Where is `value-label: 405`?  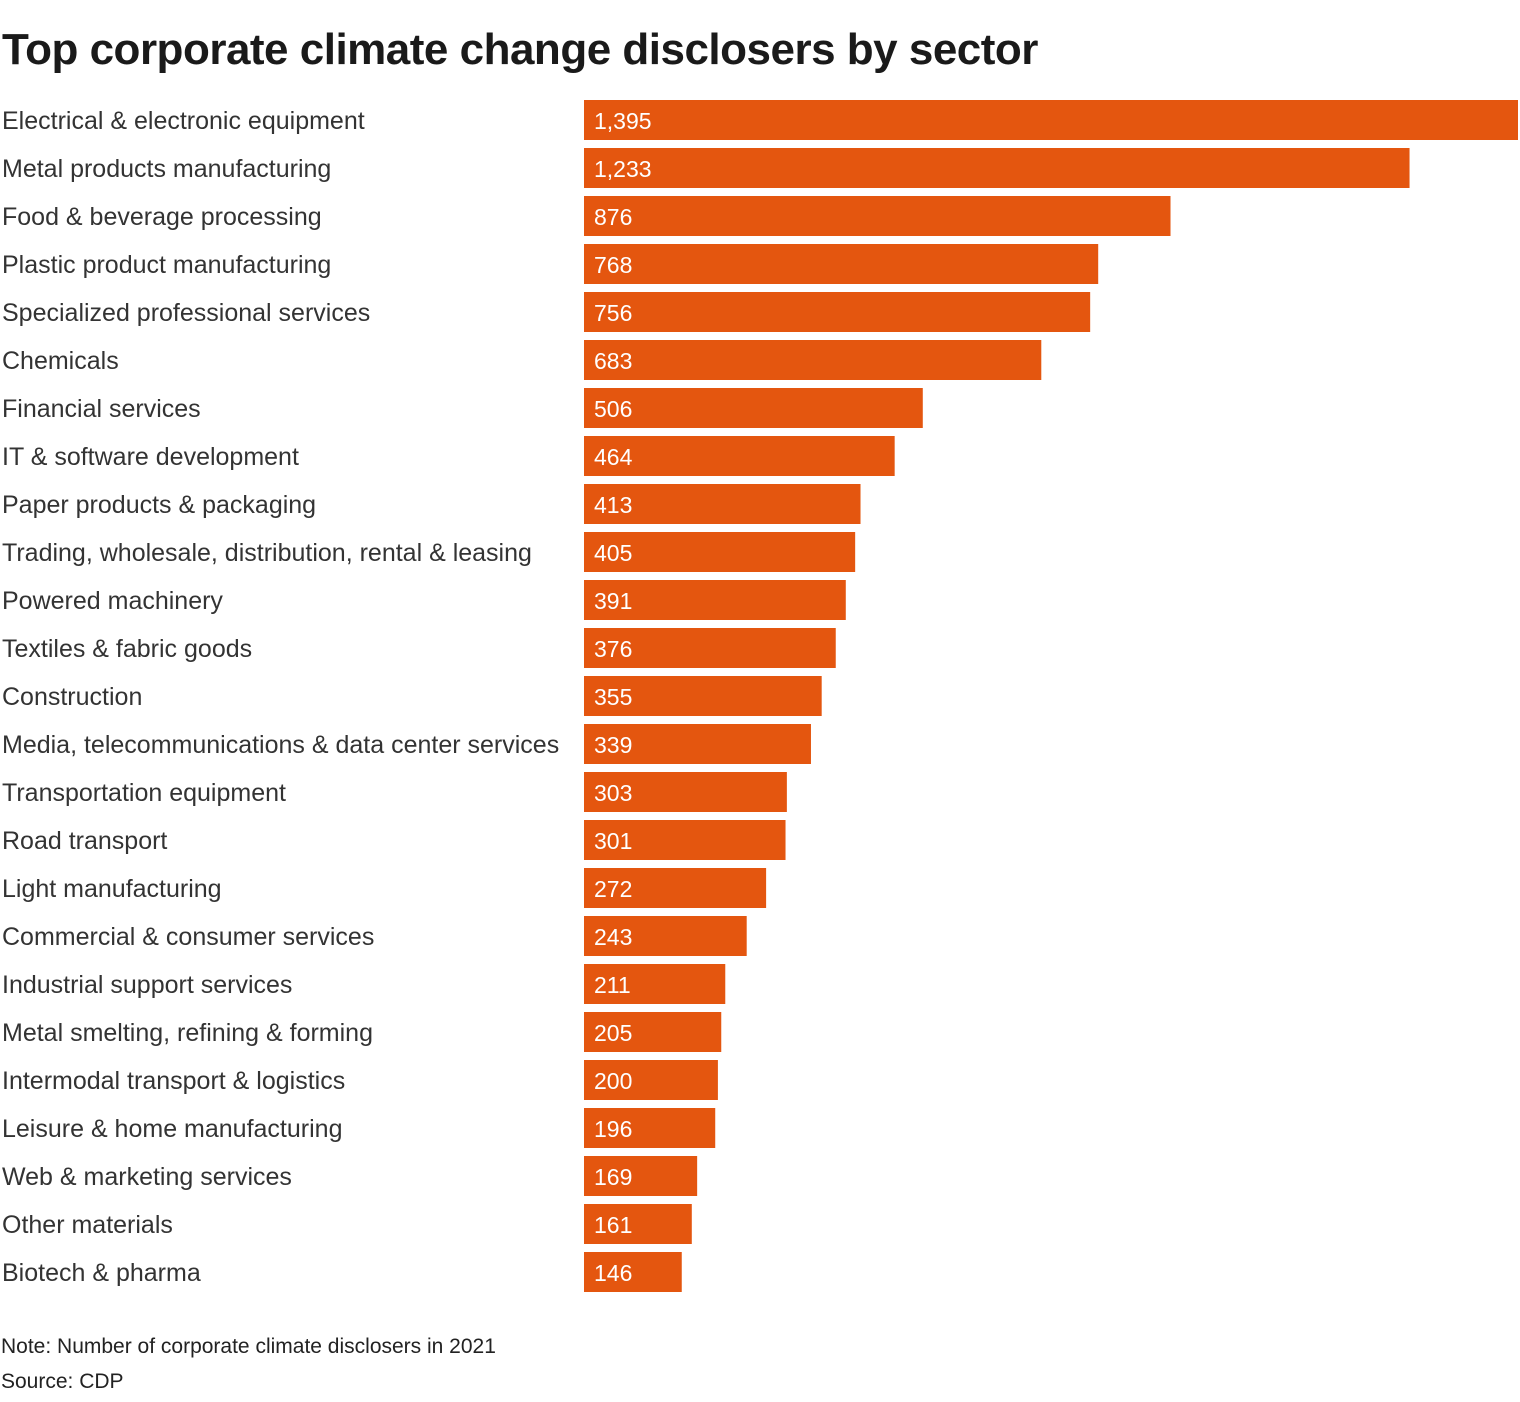
value-label: 405 is located at coordinates (613, 553).